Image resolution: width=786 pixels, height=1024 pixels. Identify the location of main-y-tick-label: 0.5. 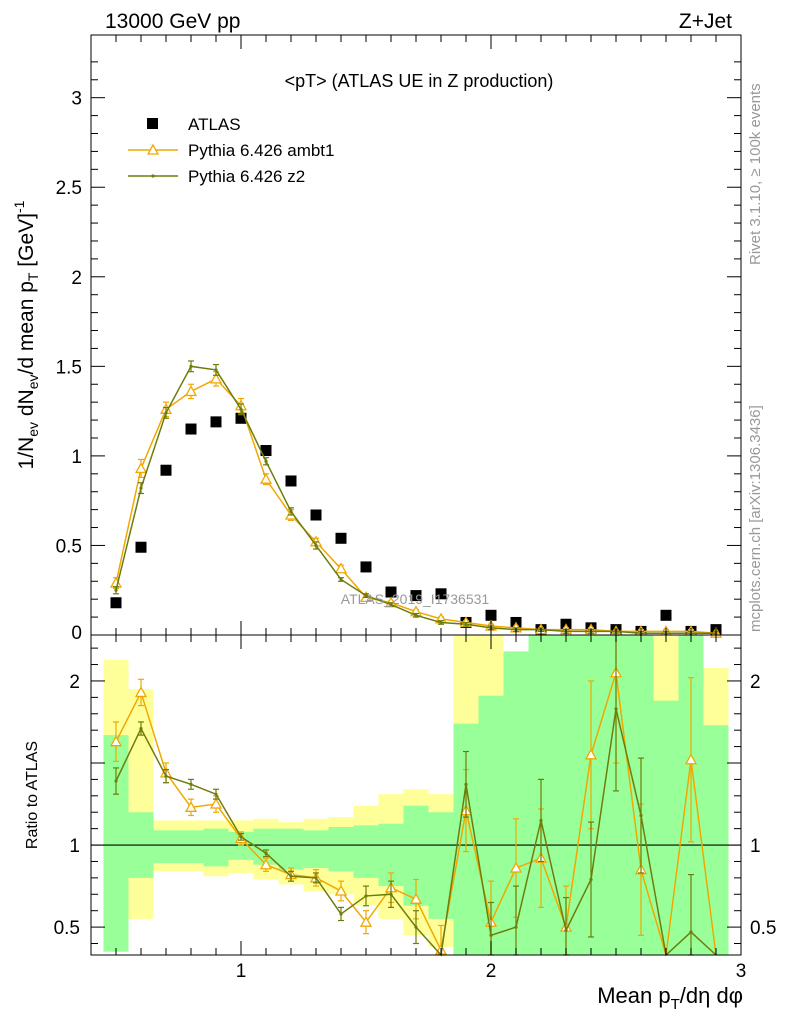
(69, 546).